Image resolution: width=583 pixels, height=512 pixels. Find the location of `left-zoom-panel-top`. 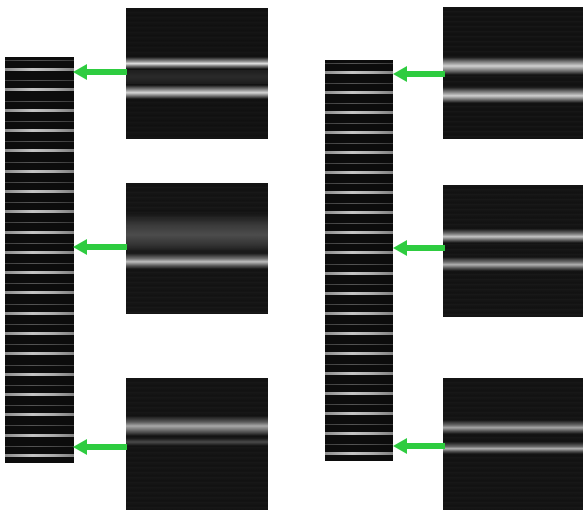

left-zoom-panel-top is located at coordinates (197, 73).